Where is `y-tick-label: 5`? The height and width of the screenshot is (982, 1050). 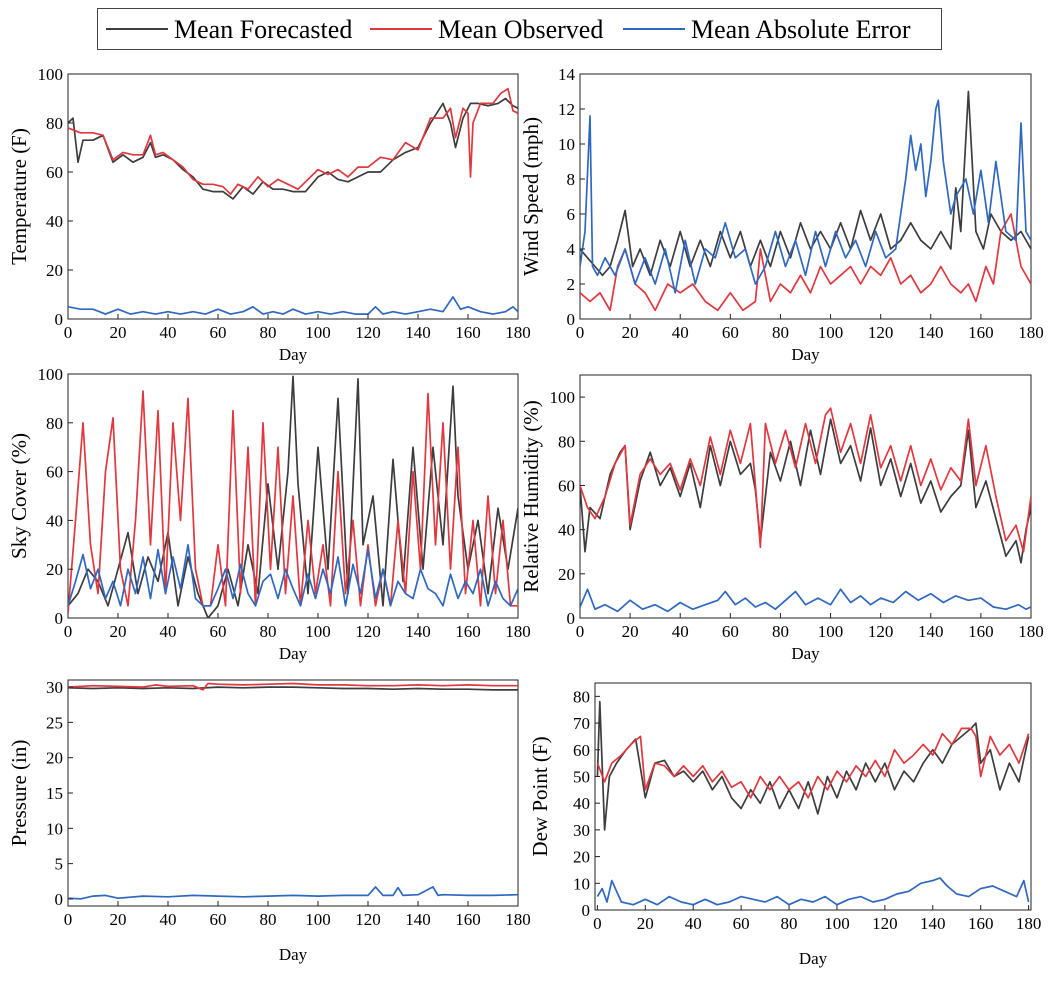 y-tick-label: 5 is located at coordinates (59, 864).